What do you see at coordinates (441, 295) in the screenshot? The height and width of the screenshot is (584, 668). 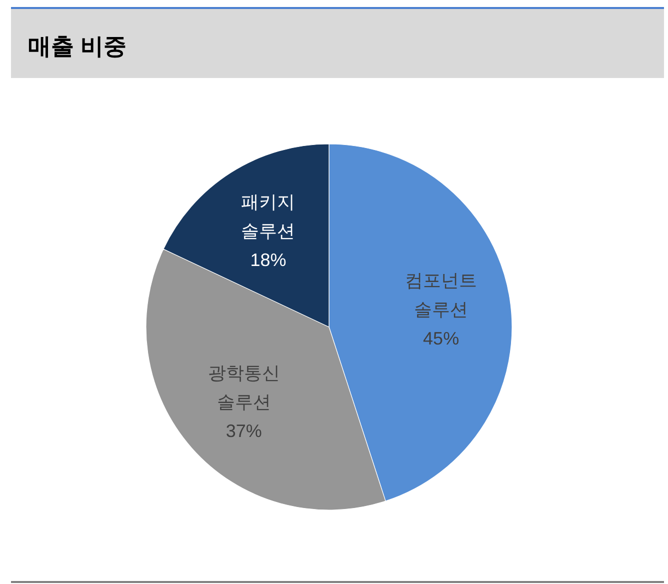 I see `slice-label: 컴포넌트 솔루션` at bounding box center [441, 295].